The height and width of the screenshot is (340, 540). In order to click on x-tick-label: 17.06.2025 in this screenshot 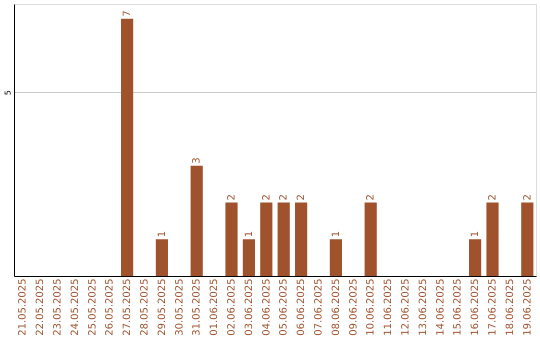, I will do `click(493, 307)`.